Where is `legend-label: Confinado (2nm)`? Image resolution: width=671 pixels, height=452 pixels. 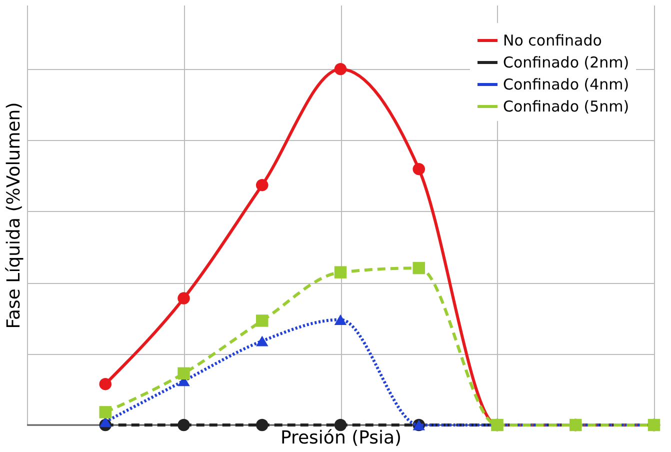 legend-label: Confinado (2nm) is located at coordinates (566, 63).